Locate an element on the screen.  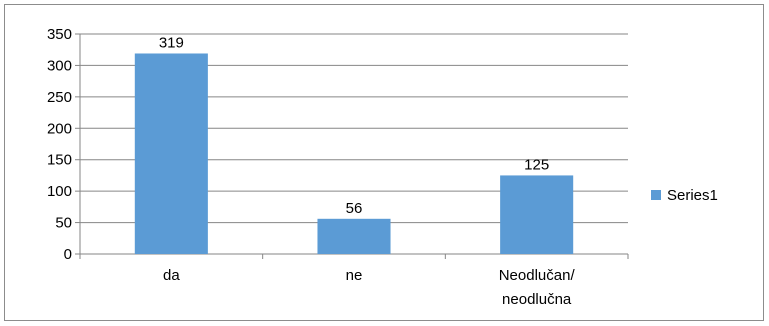
y-tick-label: 250 is located at coordinates (59, 97).